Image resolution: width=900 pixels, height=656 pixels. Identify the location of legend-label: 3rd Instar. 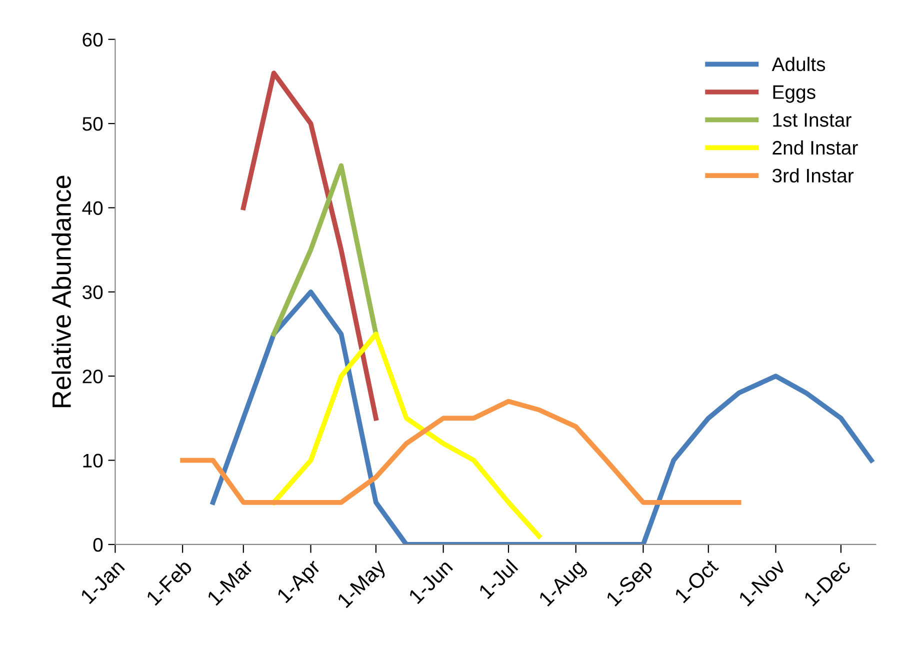
(813, 175).